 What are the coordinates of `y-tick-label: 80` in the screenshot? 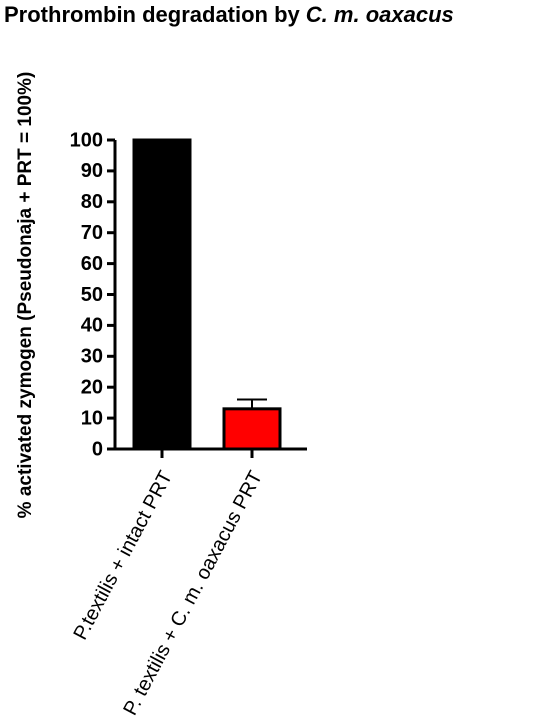 It's located at (92, 202).